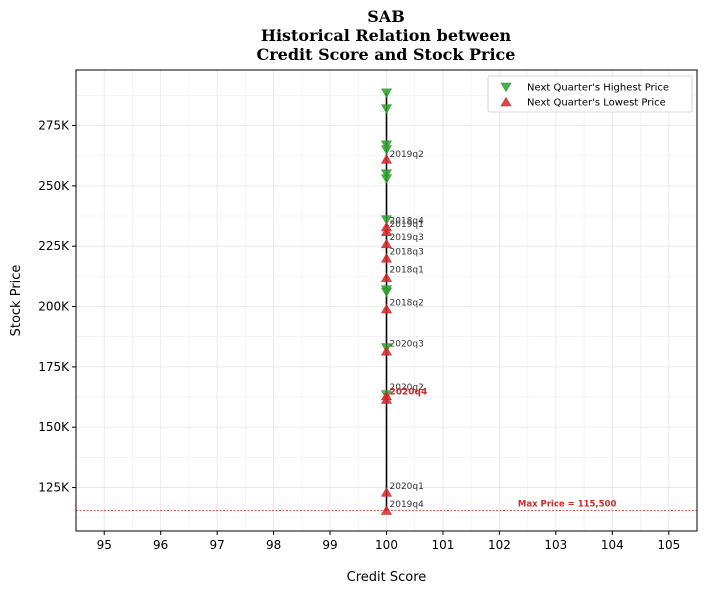 The height and width of the screenshot is (594, 706). What do you see at coordinates (386, 16) in the screenshot?
I see `chart-title-line: SAB` at bounding box center [386, 16].